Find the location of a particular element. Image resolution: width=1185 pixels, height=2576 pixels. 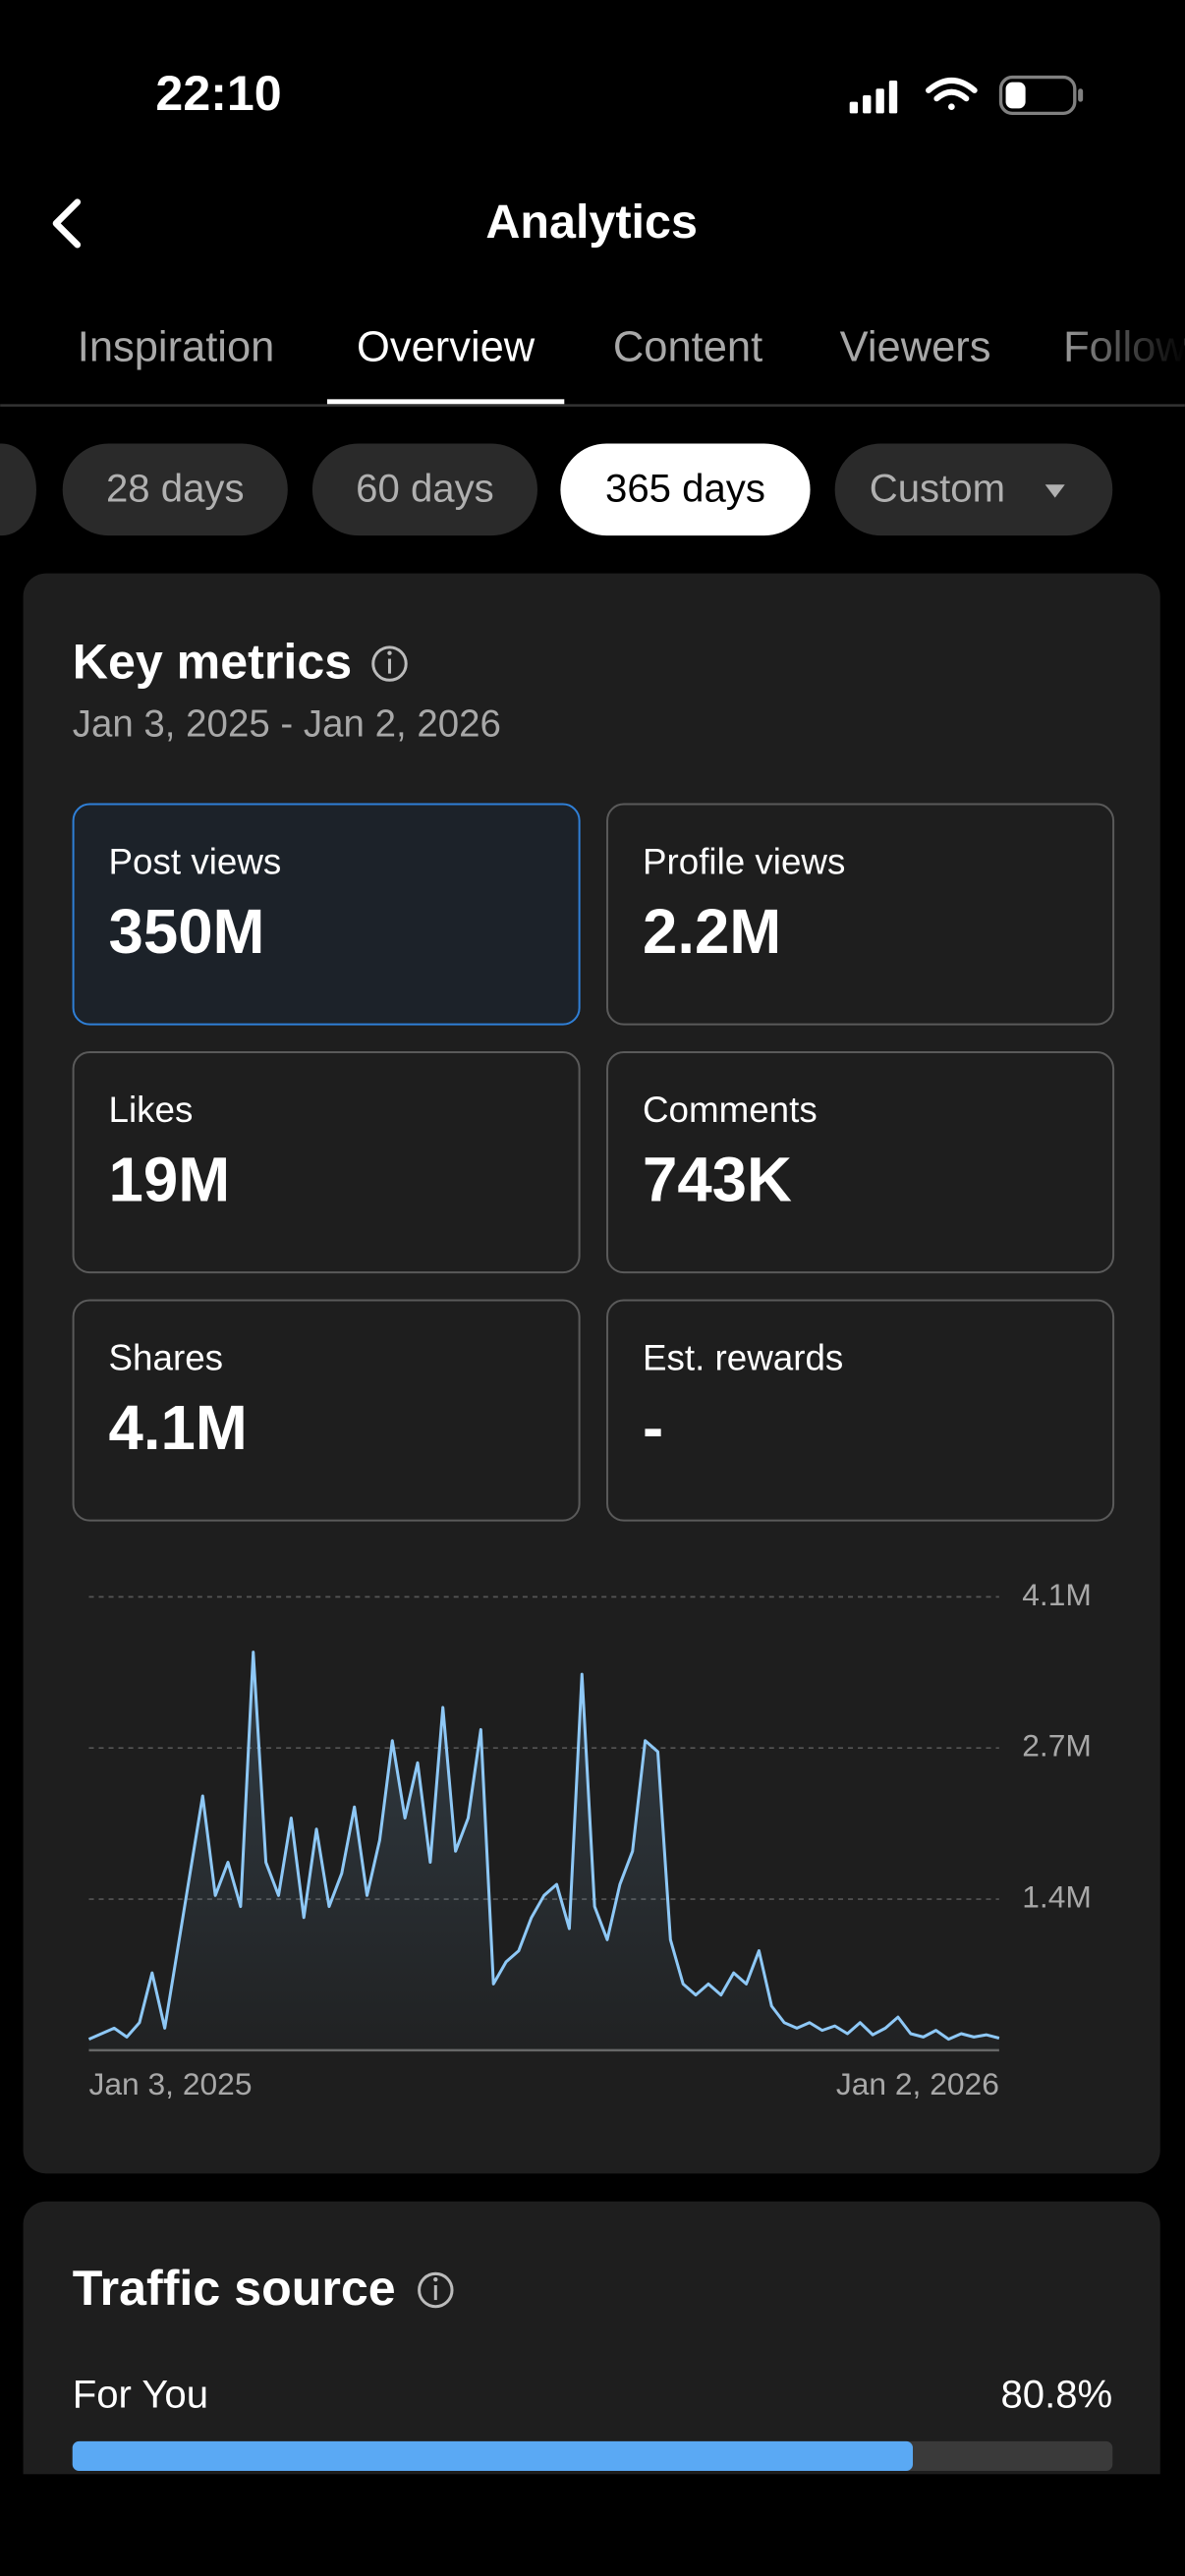

tab: Content is located at coordinates (688, 347).